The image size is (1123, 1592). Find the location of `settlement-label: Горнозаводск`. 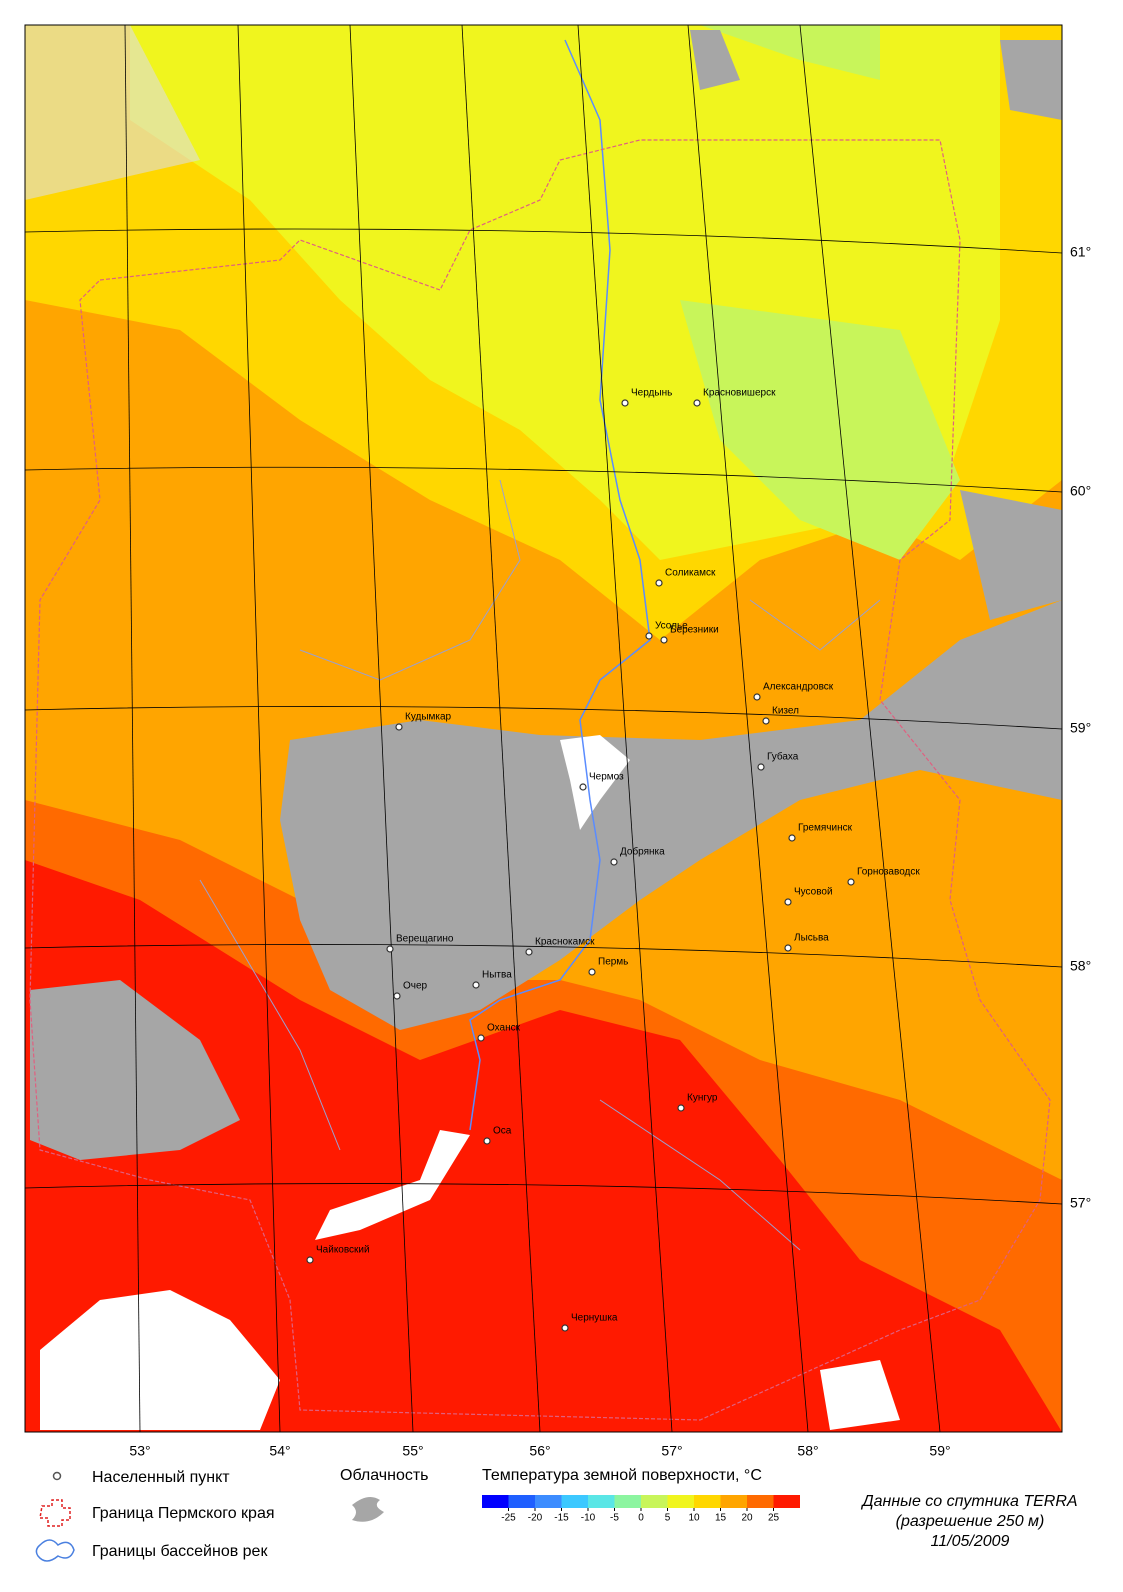

settlement-label: Горнозаводск is located at coordinates (888, 872).